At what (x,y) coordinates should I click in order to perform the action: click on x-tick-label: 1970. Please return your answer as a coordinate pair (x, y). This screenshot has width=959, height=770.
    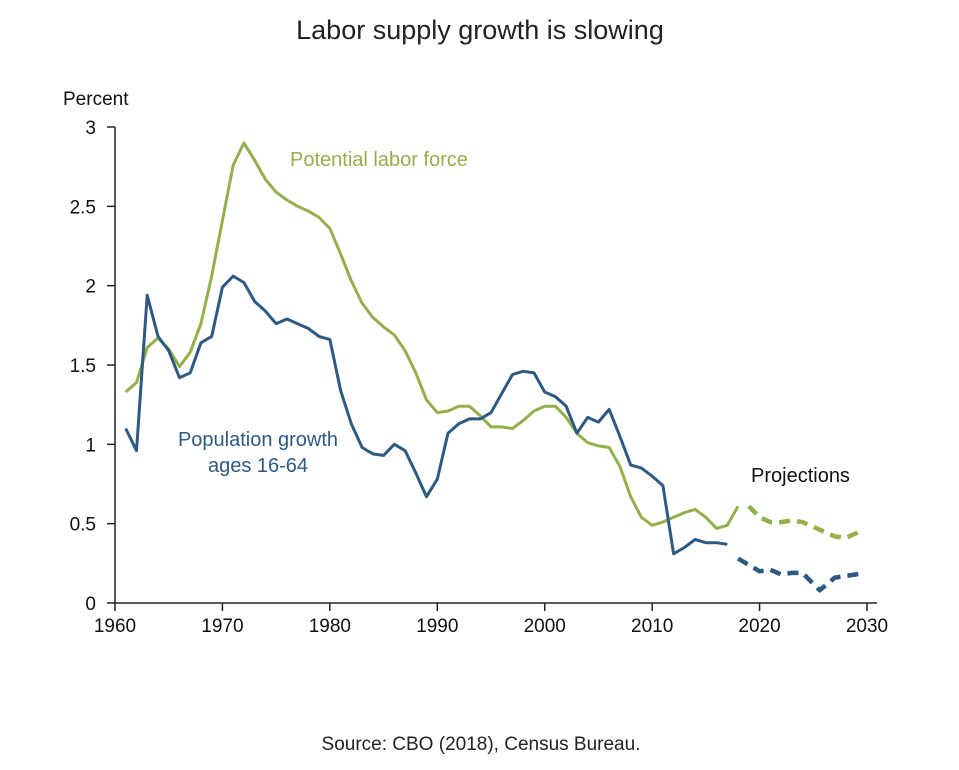
    Looking at the image, I should click on (222, 626).